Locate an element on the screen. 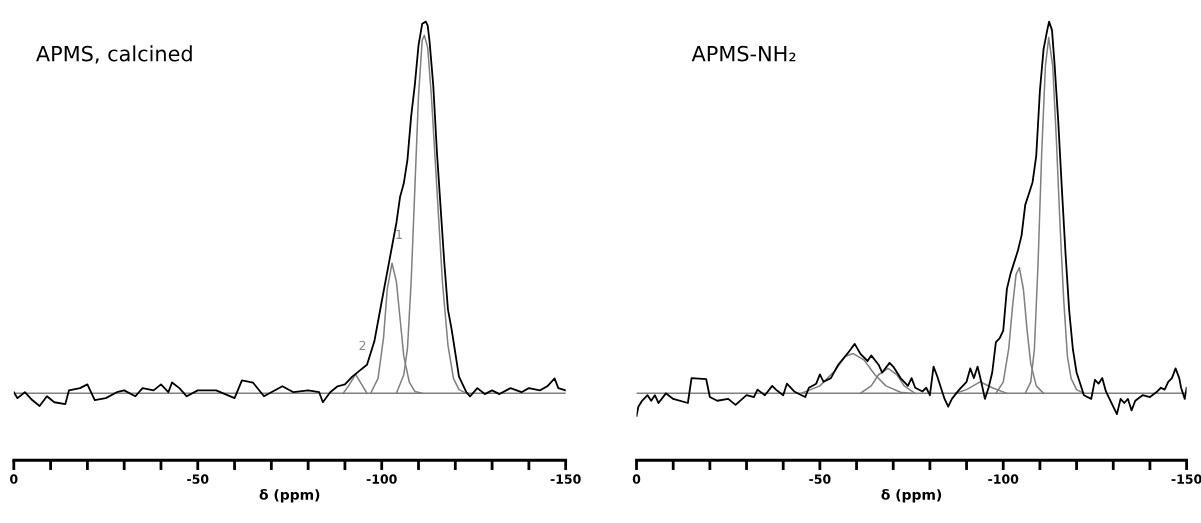 The height and width of the screenshot is (523, 1201). annotation: 1 is located at coordinates (399, 234).